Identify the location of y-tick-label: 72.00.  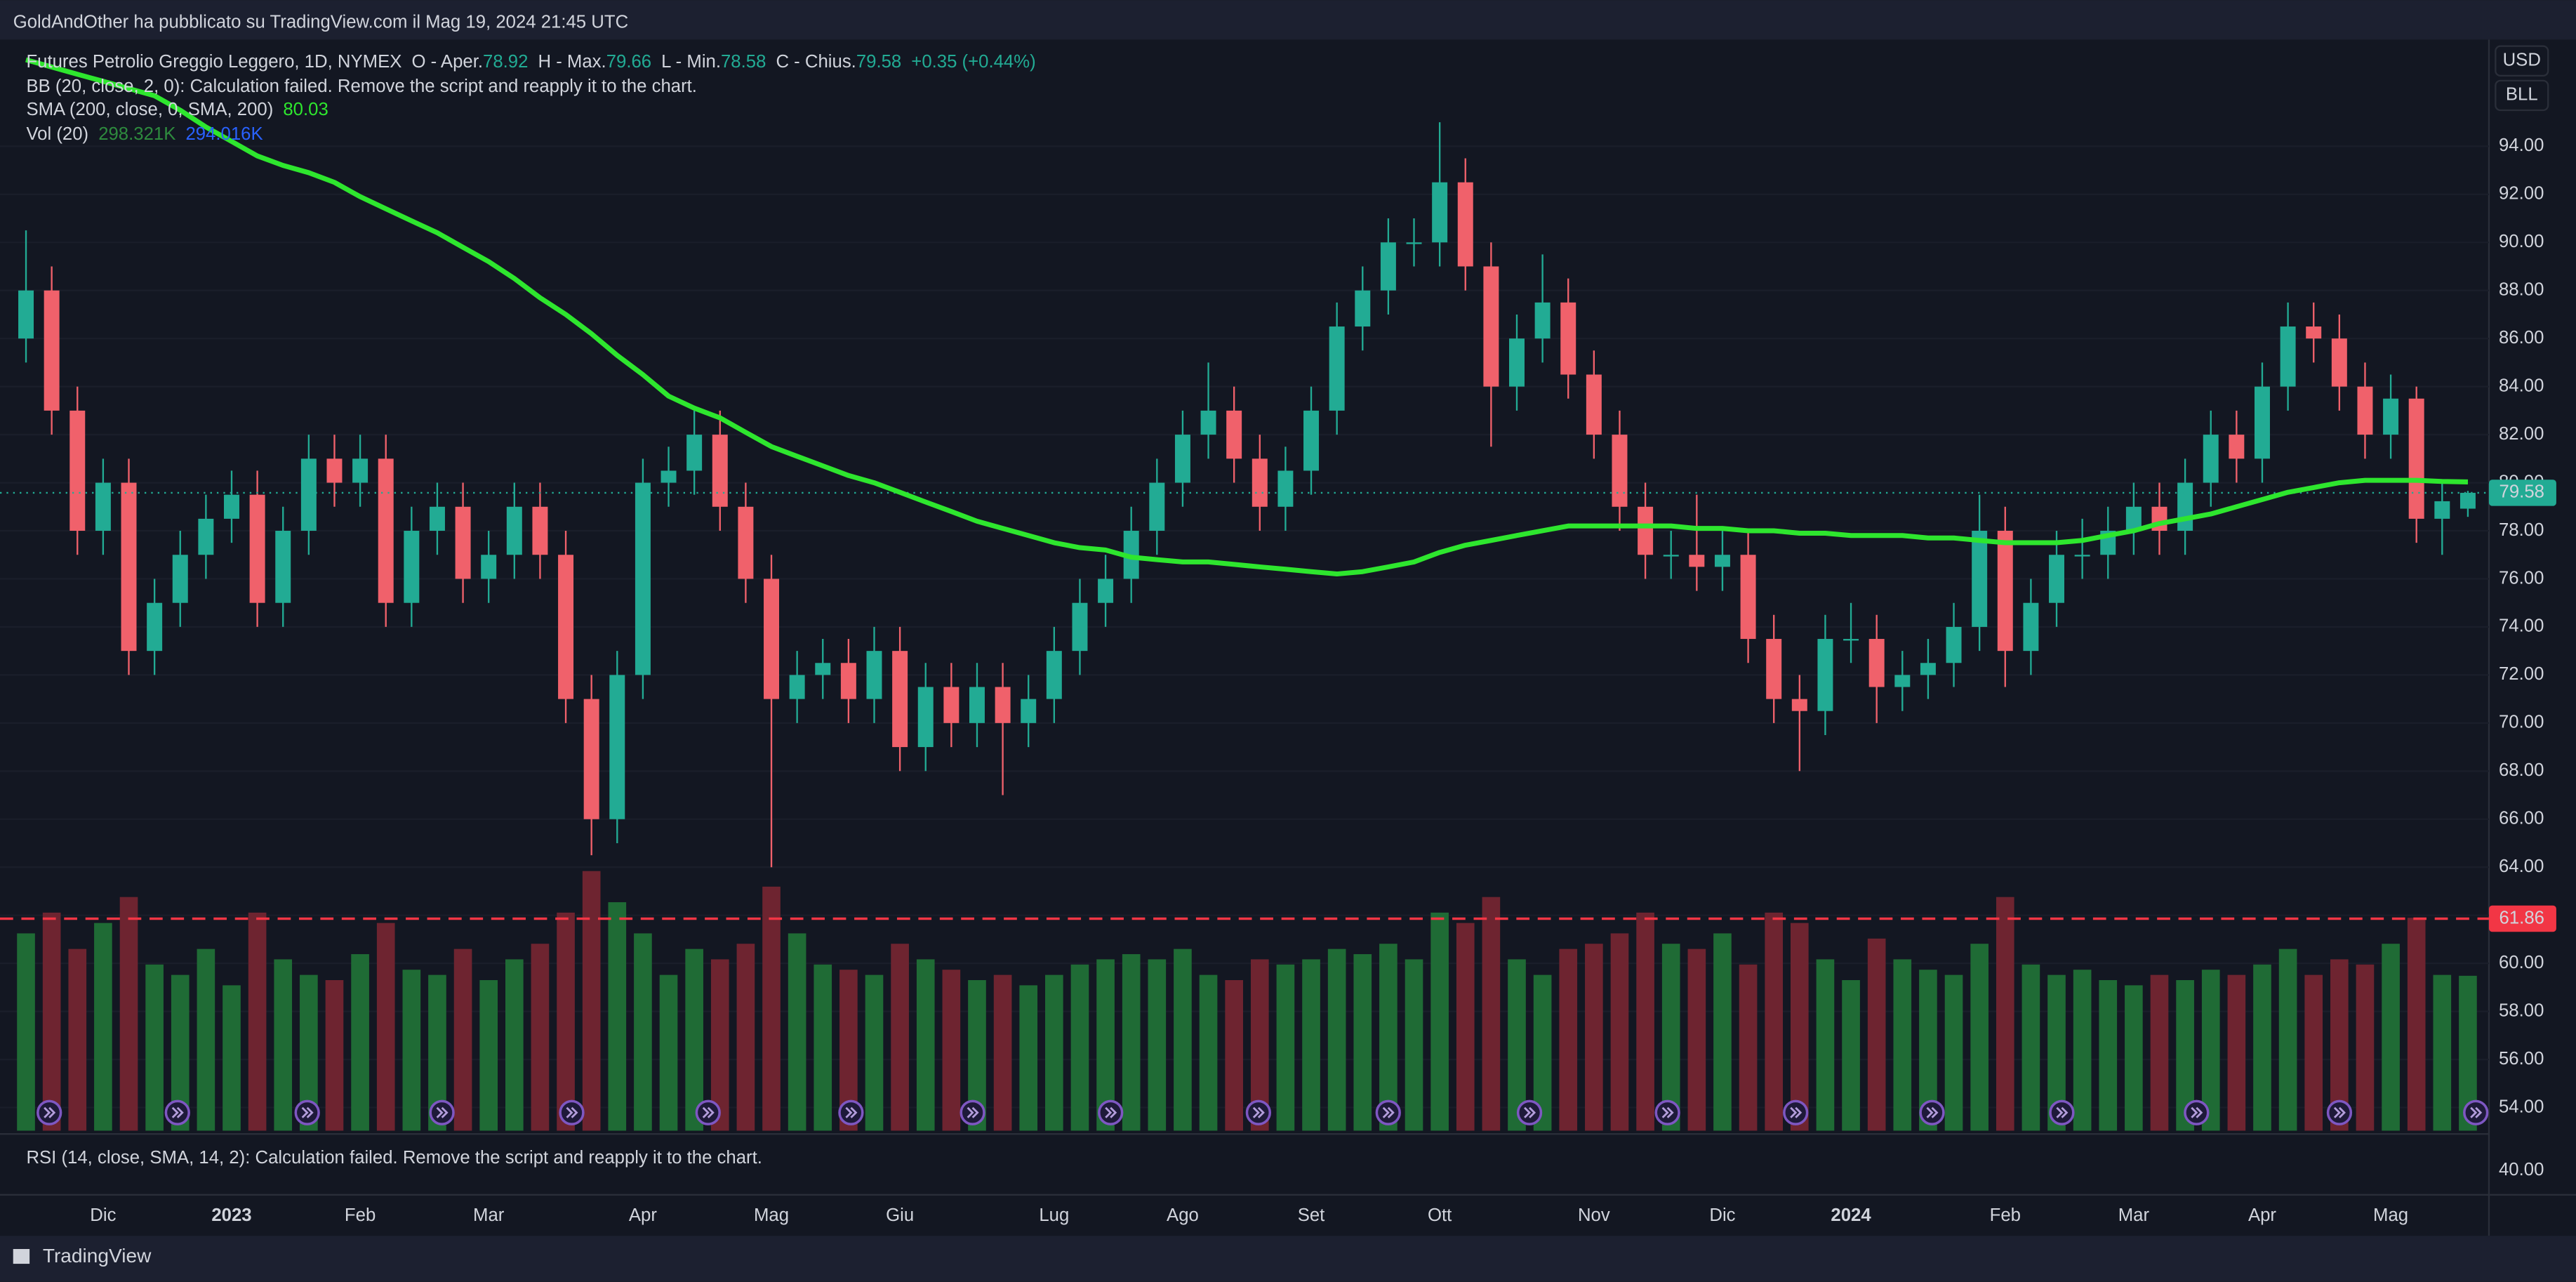
(2521, 674).